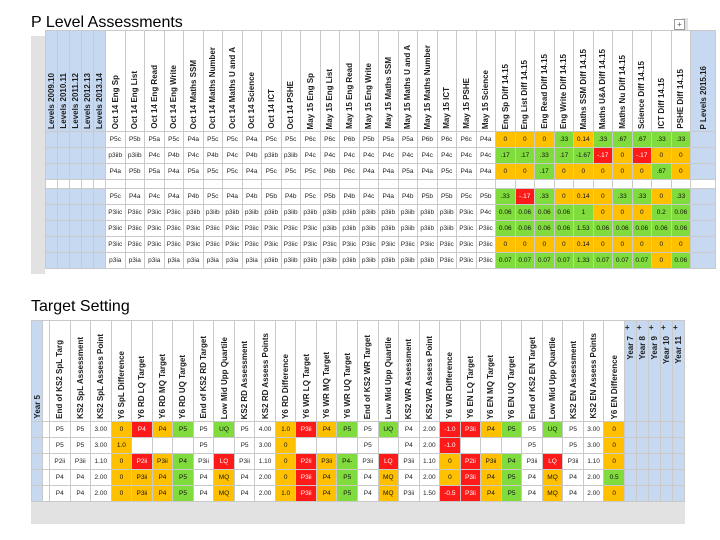 The height and width of the screenshot is (540, 720). Describe the element at coordinates (329, 81) in the screenshot. I see `assessment-column-header: May 15 Eng List` at that location.